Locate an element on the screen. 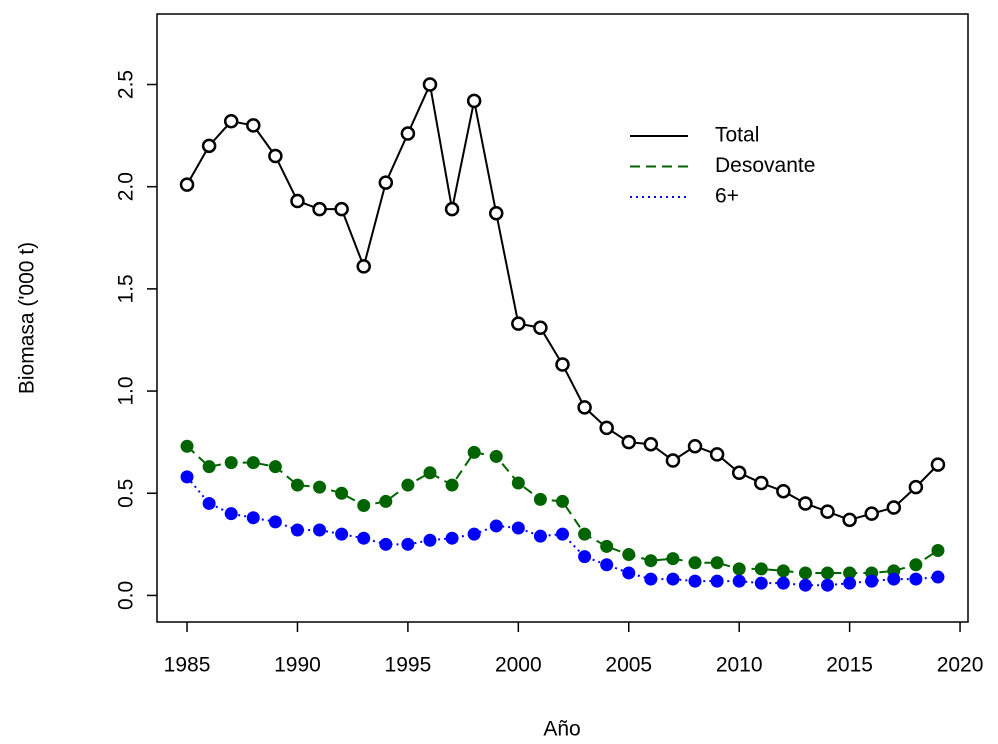 The width and height of the screenshot is (998, 744). x-tick-label: 2005 is located at coordinates (628, 665).